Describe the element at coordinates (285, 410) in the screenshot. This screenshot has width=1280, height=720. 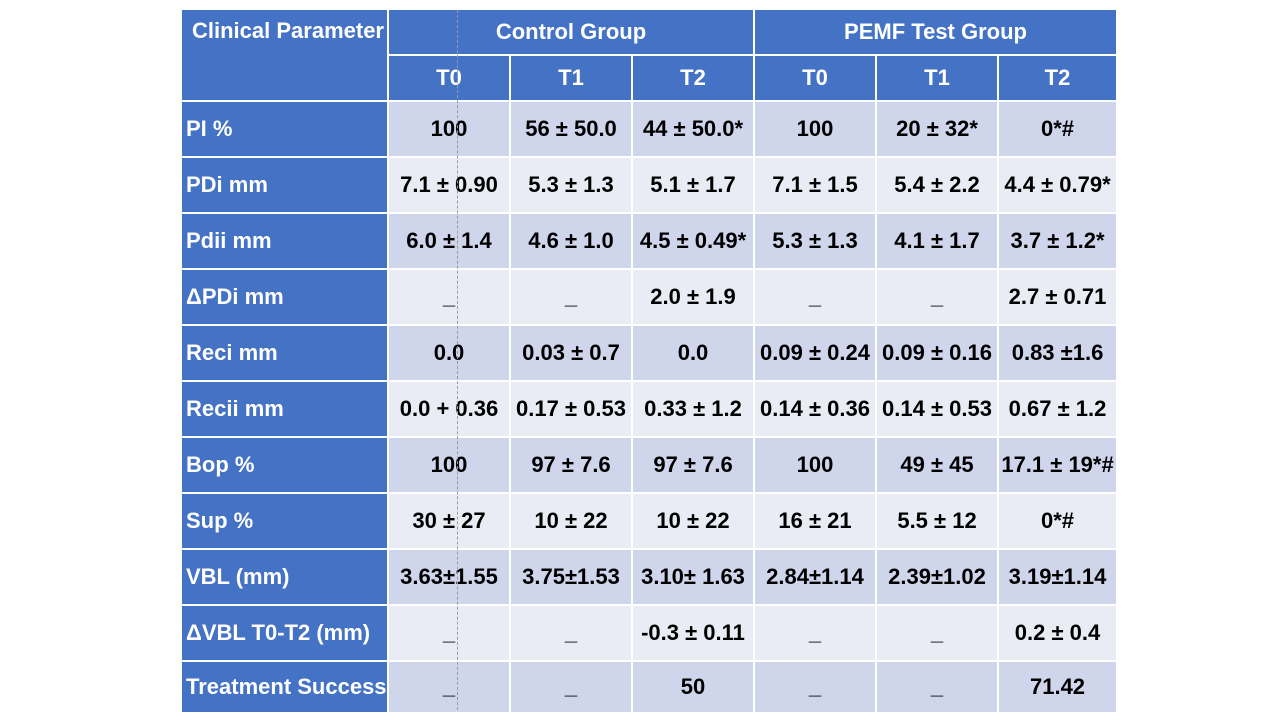
I see `row-label: Recii mm` at that location.